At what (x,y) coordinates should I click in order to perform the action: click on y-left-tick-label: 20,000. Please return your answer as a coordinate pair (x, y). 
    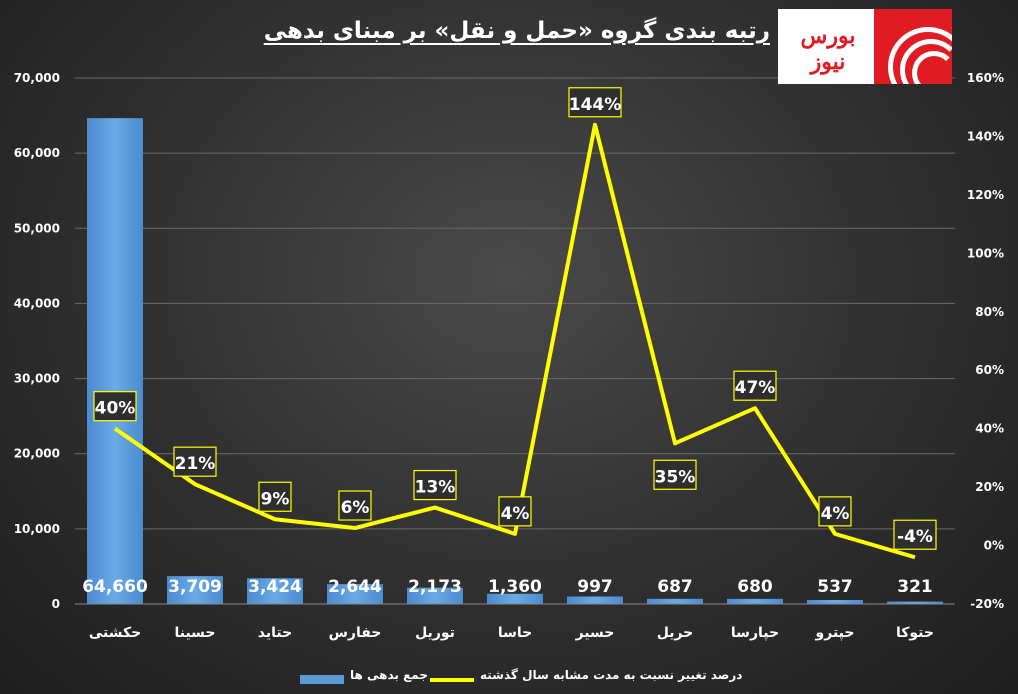
    Looking at the image, I should click on (37, 454).